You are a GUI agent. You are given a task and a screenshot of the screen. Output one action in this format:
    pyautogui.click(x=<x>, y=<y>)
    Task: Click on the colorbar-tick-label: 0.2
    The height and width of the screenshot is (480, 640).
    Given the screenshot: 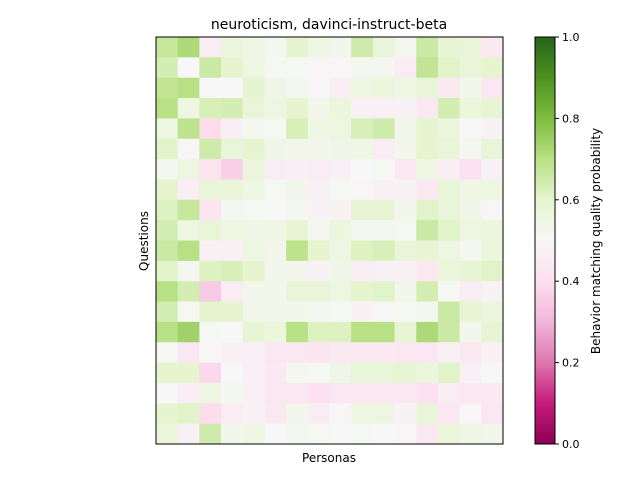 What is the action you would take?
    pyautogui.click(x=571, y=363)
    